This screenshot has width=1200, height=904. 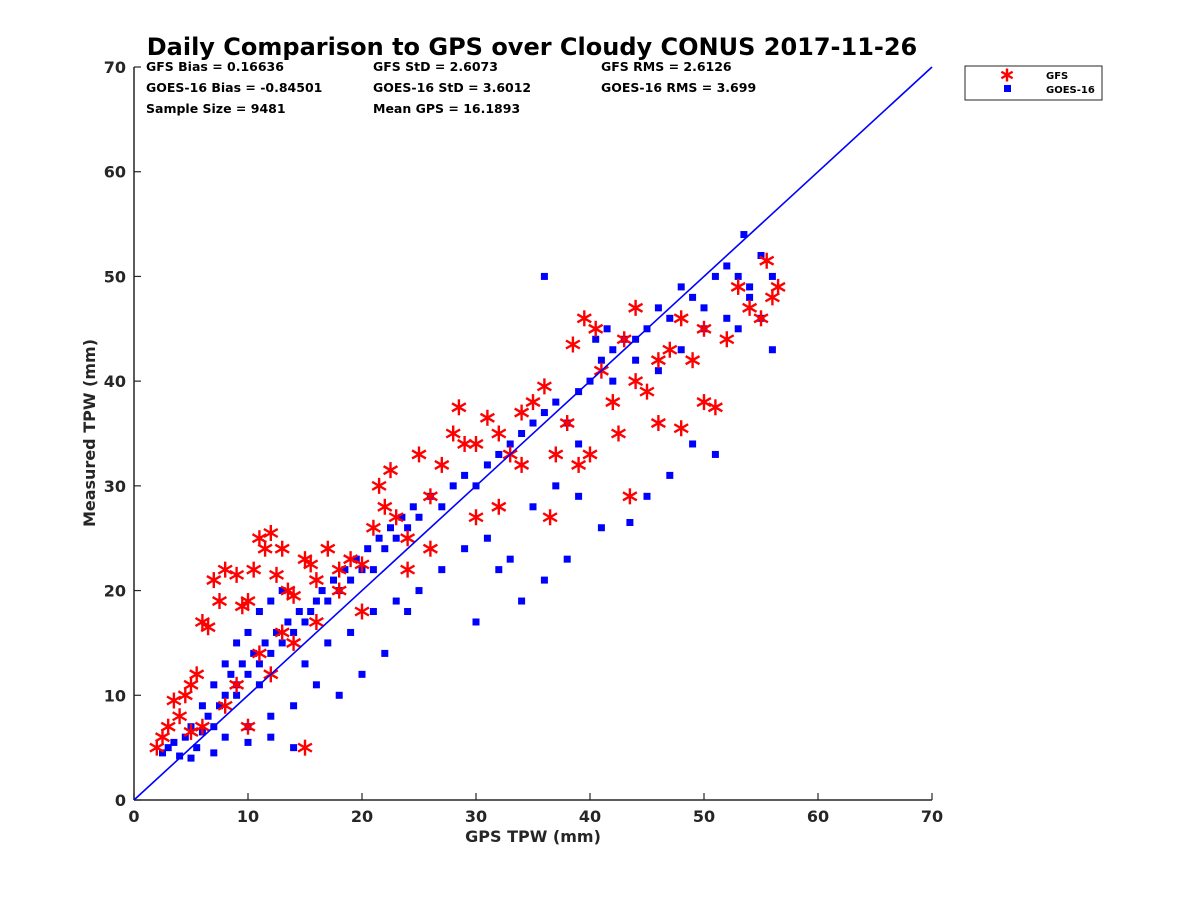 What do you see at coordinates (1007, 88) in the screenshot?
I see `legend-goes16-square-icon` at bounding box center [1007, 88].